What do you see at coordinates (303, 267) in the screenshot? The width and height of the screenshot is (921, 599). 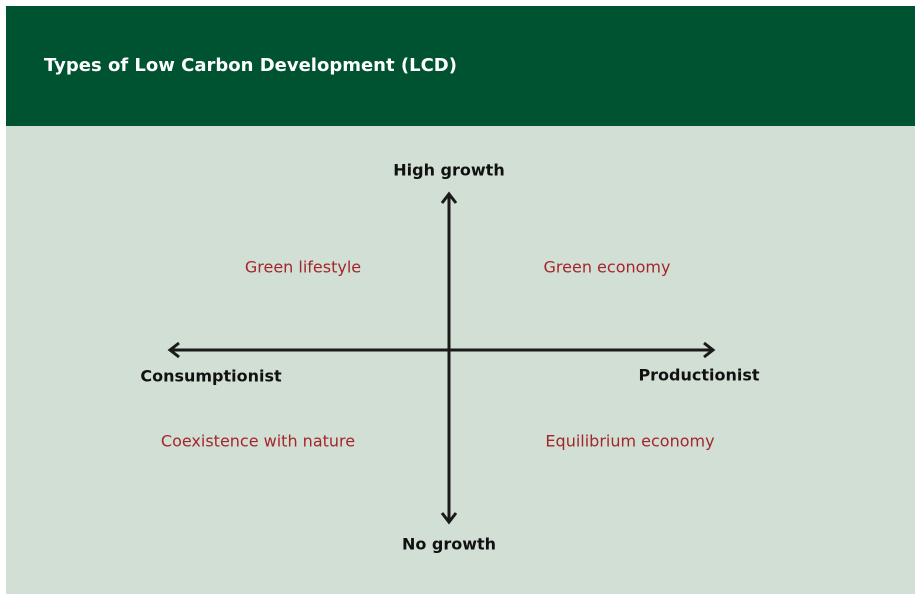 I see `quadrant-label: Green lifestyle` at bounding box center [303, 267].